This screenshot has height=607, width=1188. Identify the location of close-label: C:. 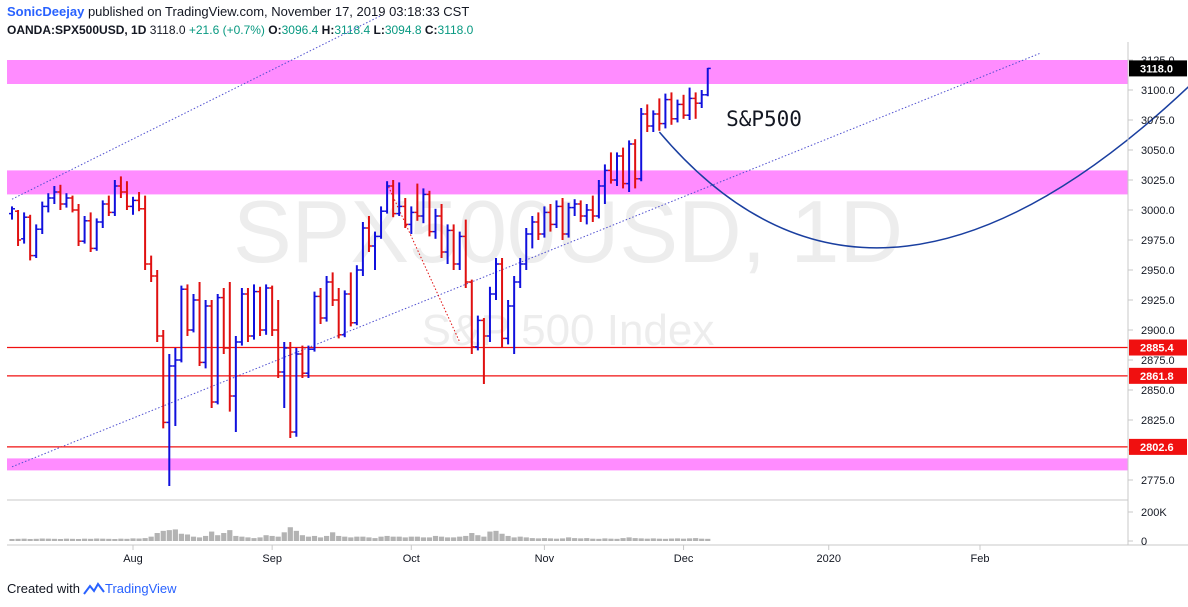
(431, 30).